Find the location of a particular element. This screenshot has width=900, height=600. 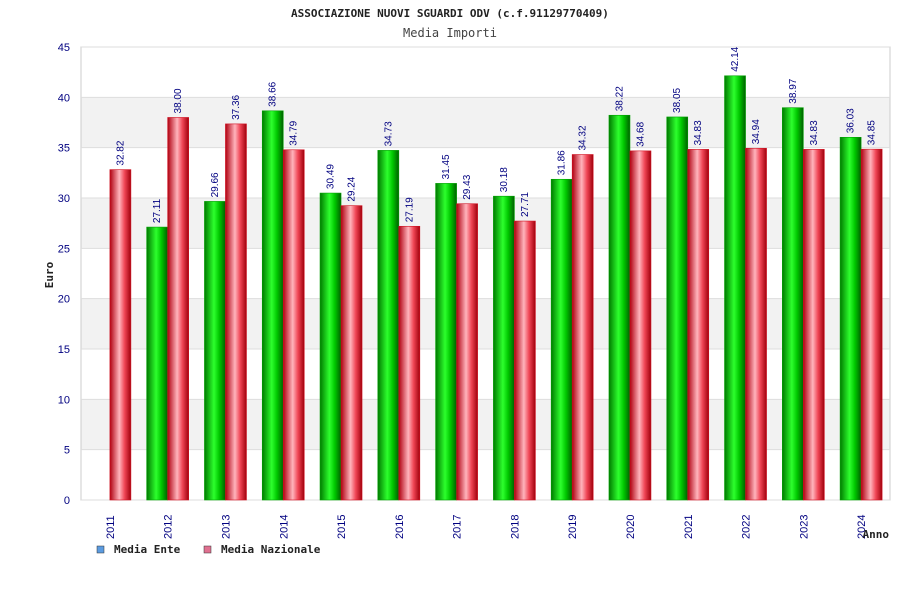

x-tick-label: 2013 is located at coordinates (226, 527).